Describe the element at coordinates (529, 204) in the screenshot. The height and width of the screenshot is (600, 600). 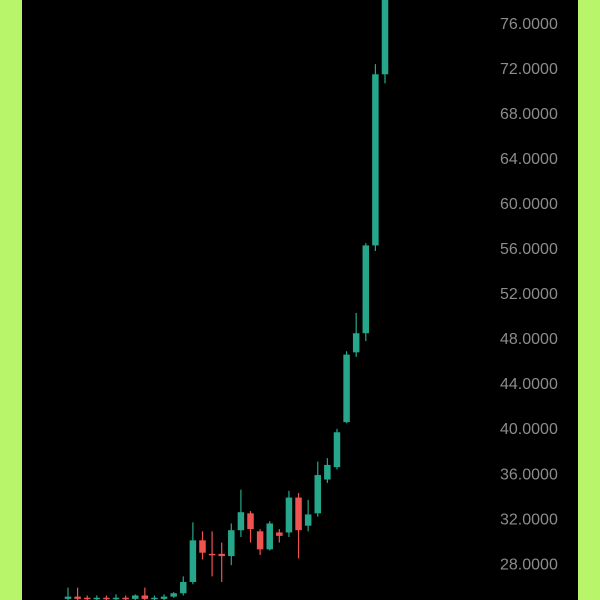
I see `y-tick-label: 60.0000` at that location.